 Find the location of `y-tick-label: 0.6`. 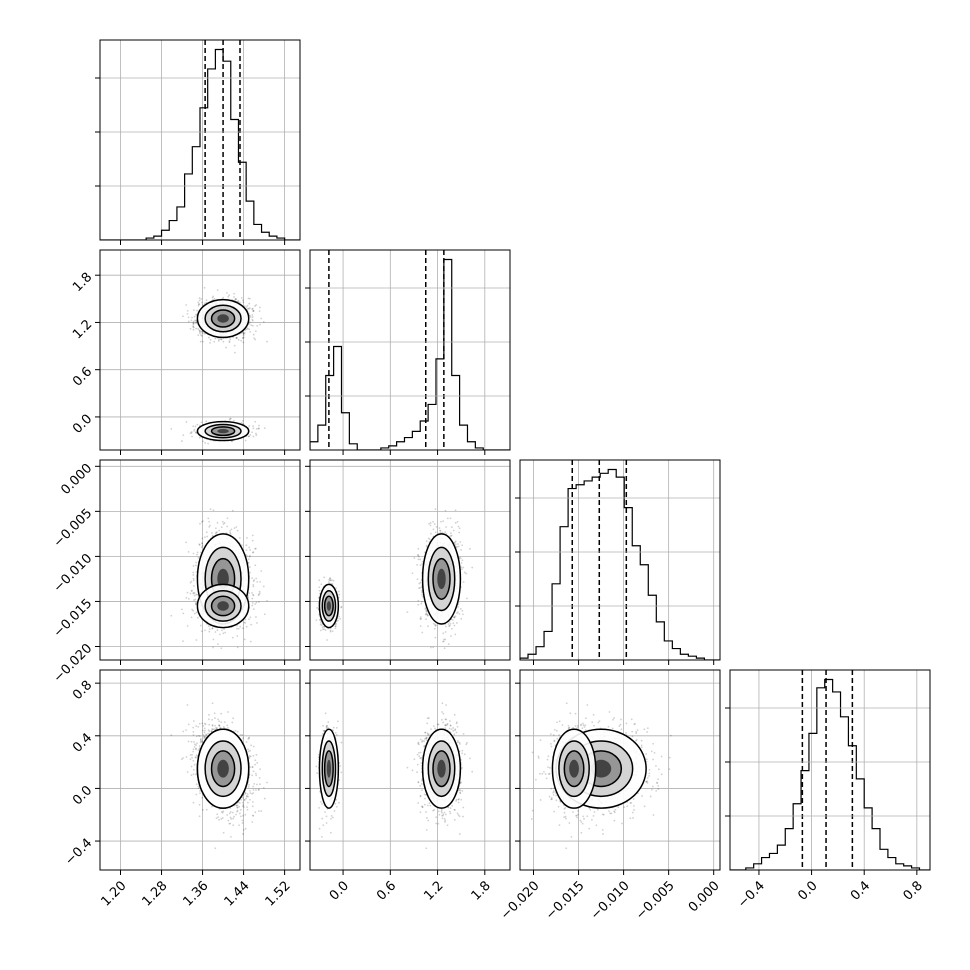

y-tick-label: 0.6 is located at coordinates (82, 376).